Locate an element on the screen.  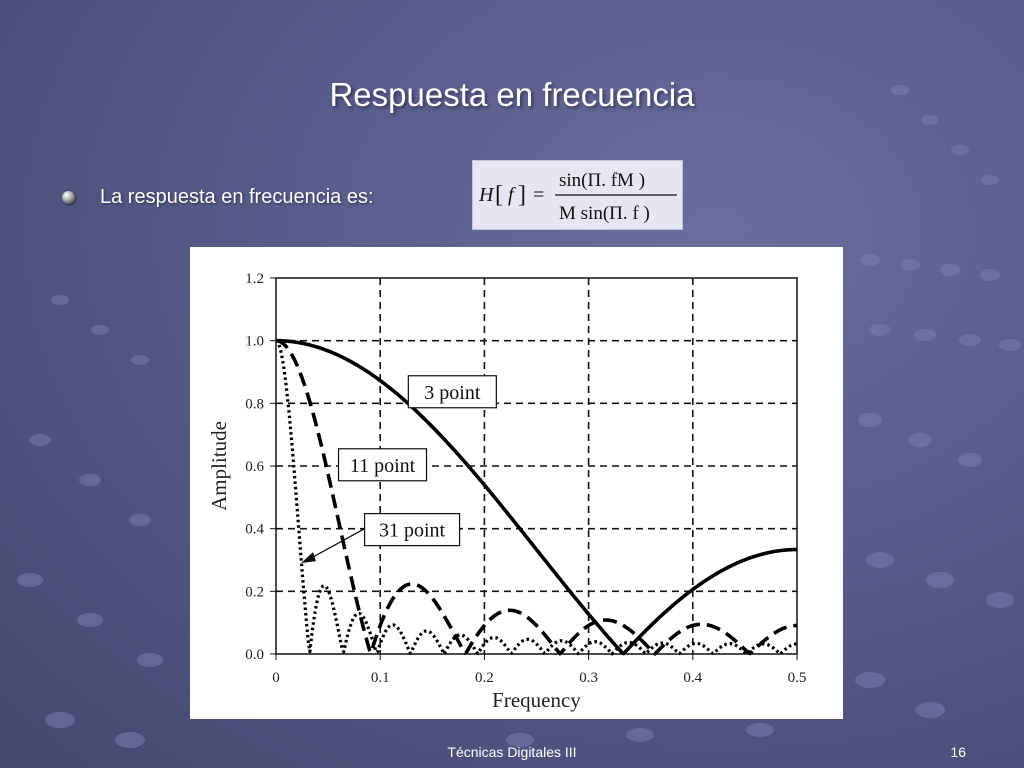
x-axis-label: Frequency is located at coordinates (536, 700).